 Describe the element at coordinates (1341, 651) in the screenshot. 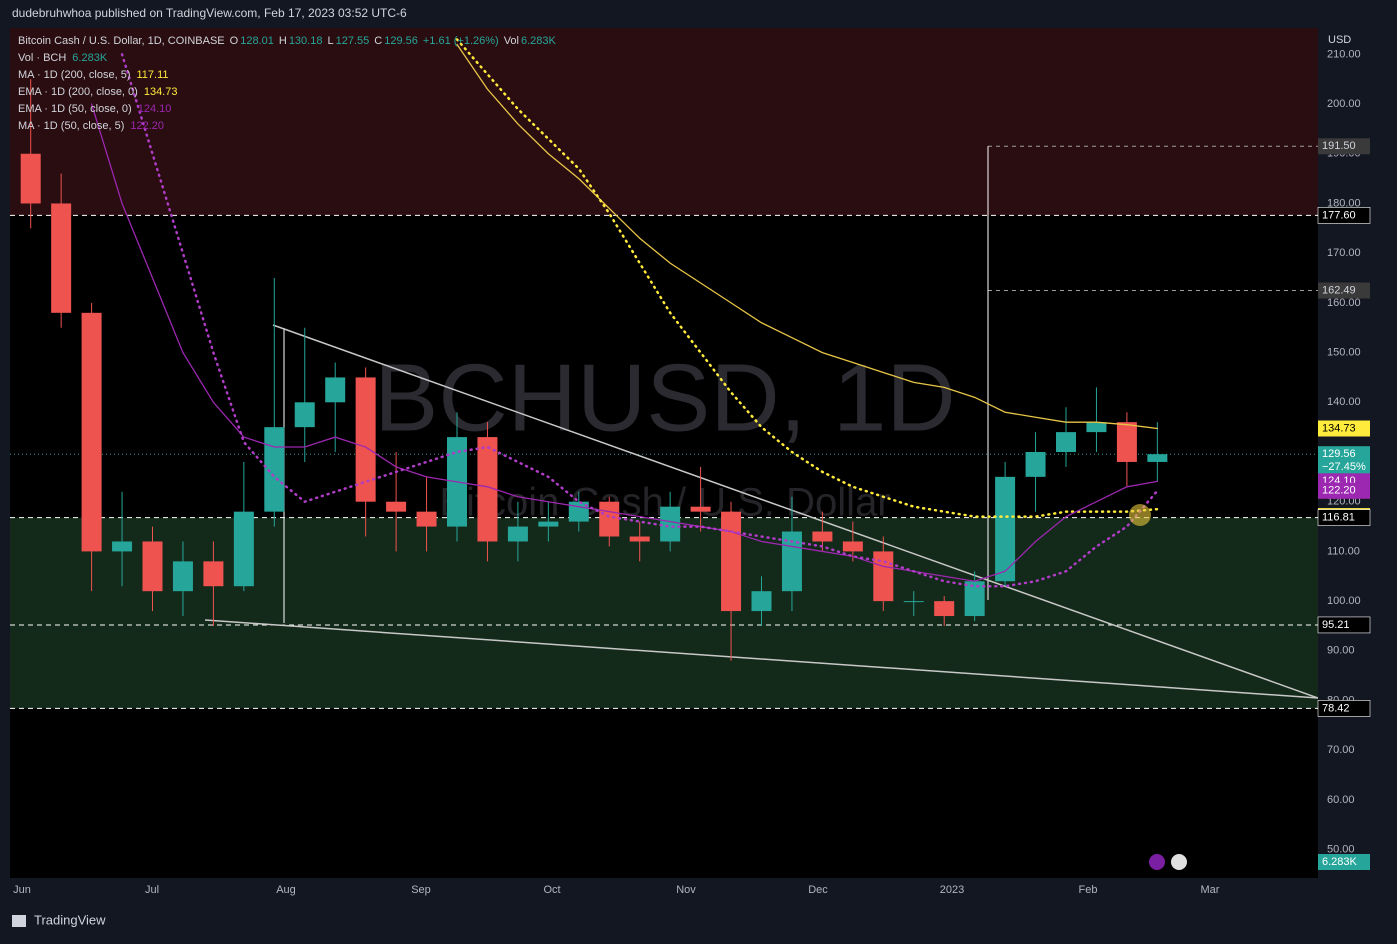

I see `y-tick-label: 90.00` at that location.